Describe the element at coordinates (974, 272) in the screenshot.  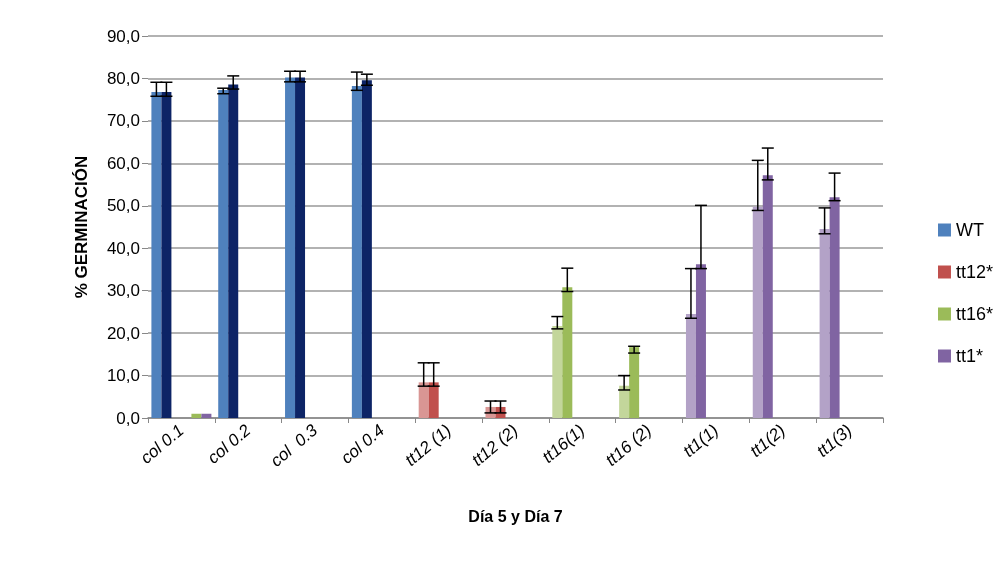
I see `legend-label: tt12*` at that location.